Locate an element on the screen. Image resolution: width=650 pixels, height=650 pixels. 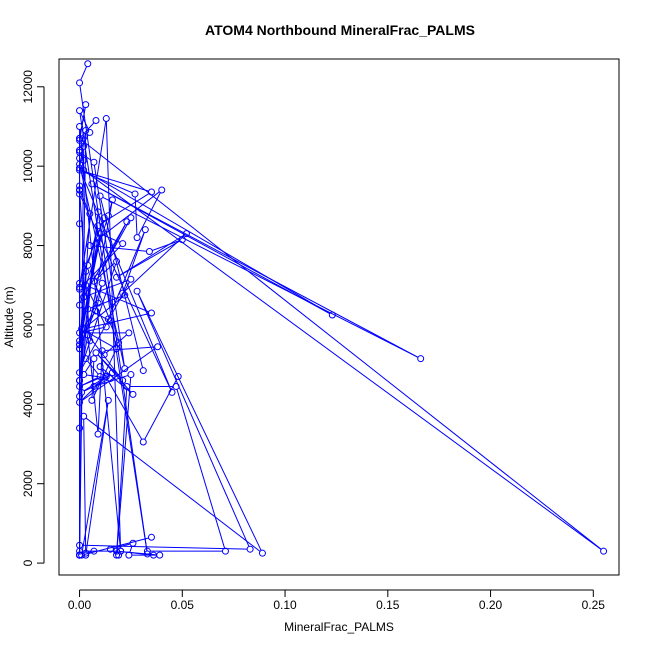
x-tick-label: 0.10 is located at coordinates (285, 605).